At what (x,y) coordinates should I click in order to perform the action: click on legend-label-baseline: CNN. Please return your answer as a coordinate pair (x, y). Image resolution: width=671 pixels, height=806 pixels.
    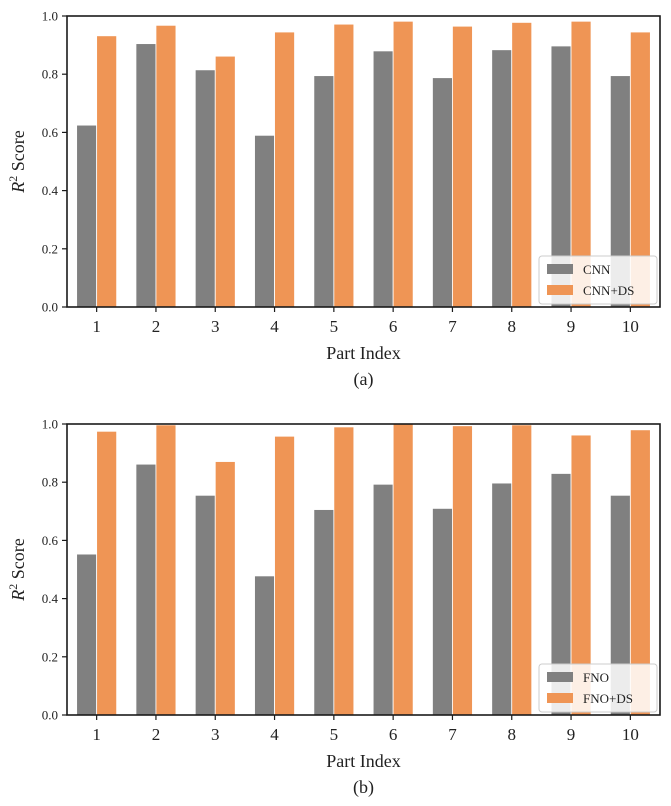
    Looking at the image, I should click on (597, 269).